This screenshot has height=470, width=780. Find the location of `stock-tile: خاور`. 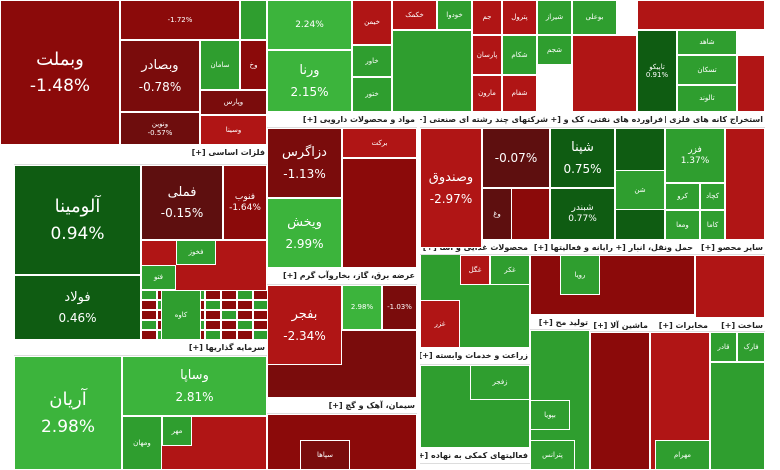

stock-tile: خاور is located at coordinates (372, 61).